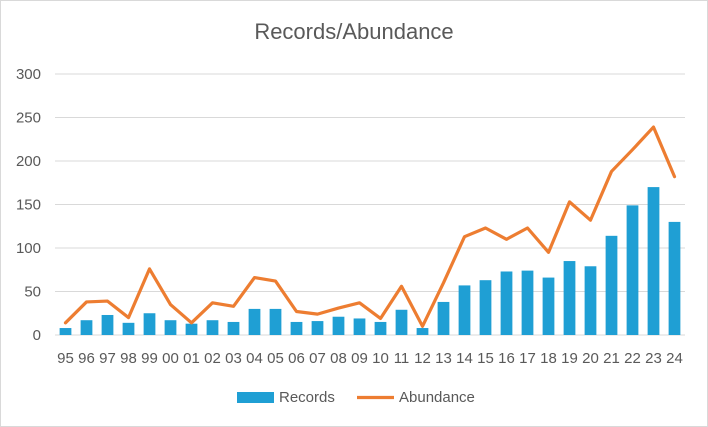 The image size is (708, 427). I want to click on y-tick-label-250: 250, so click(28, 118).